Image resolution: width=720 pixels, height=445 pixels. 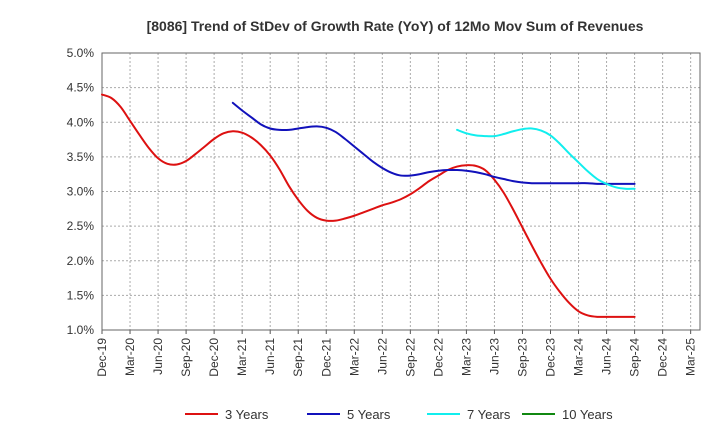 What do you see at coordinates (247, 414) in the screenshot?
I see `legend-label-3-years: 3 Years` at bounding box center [247, 414].